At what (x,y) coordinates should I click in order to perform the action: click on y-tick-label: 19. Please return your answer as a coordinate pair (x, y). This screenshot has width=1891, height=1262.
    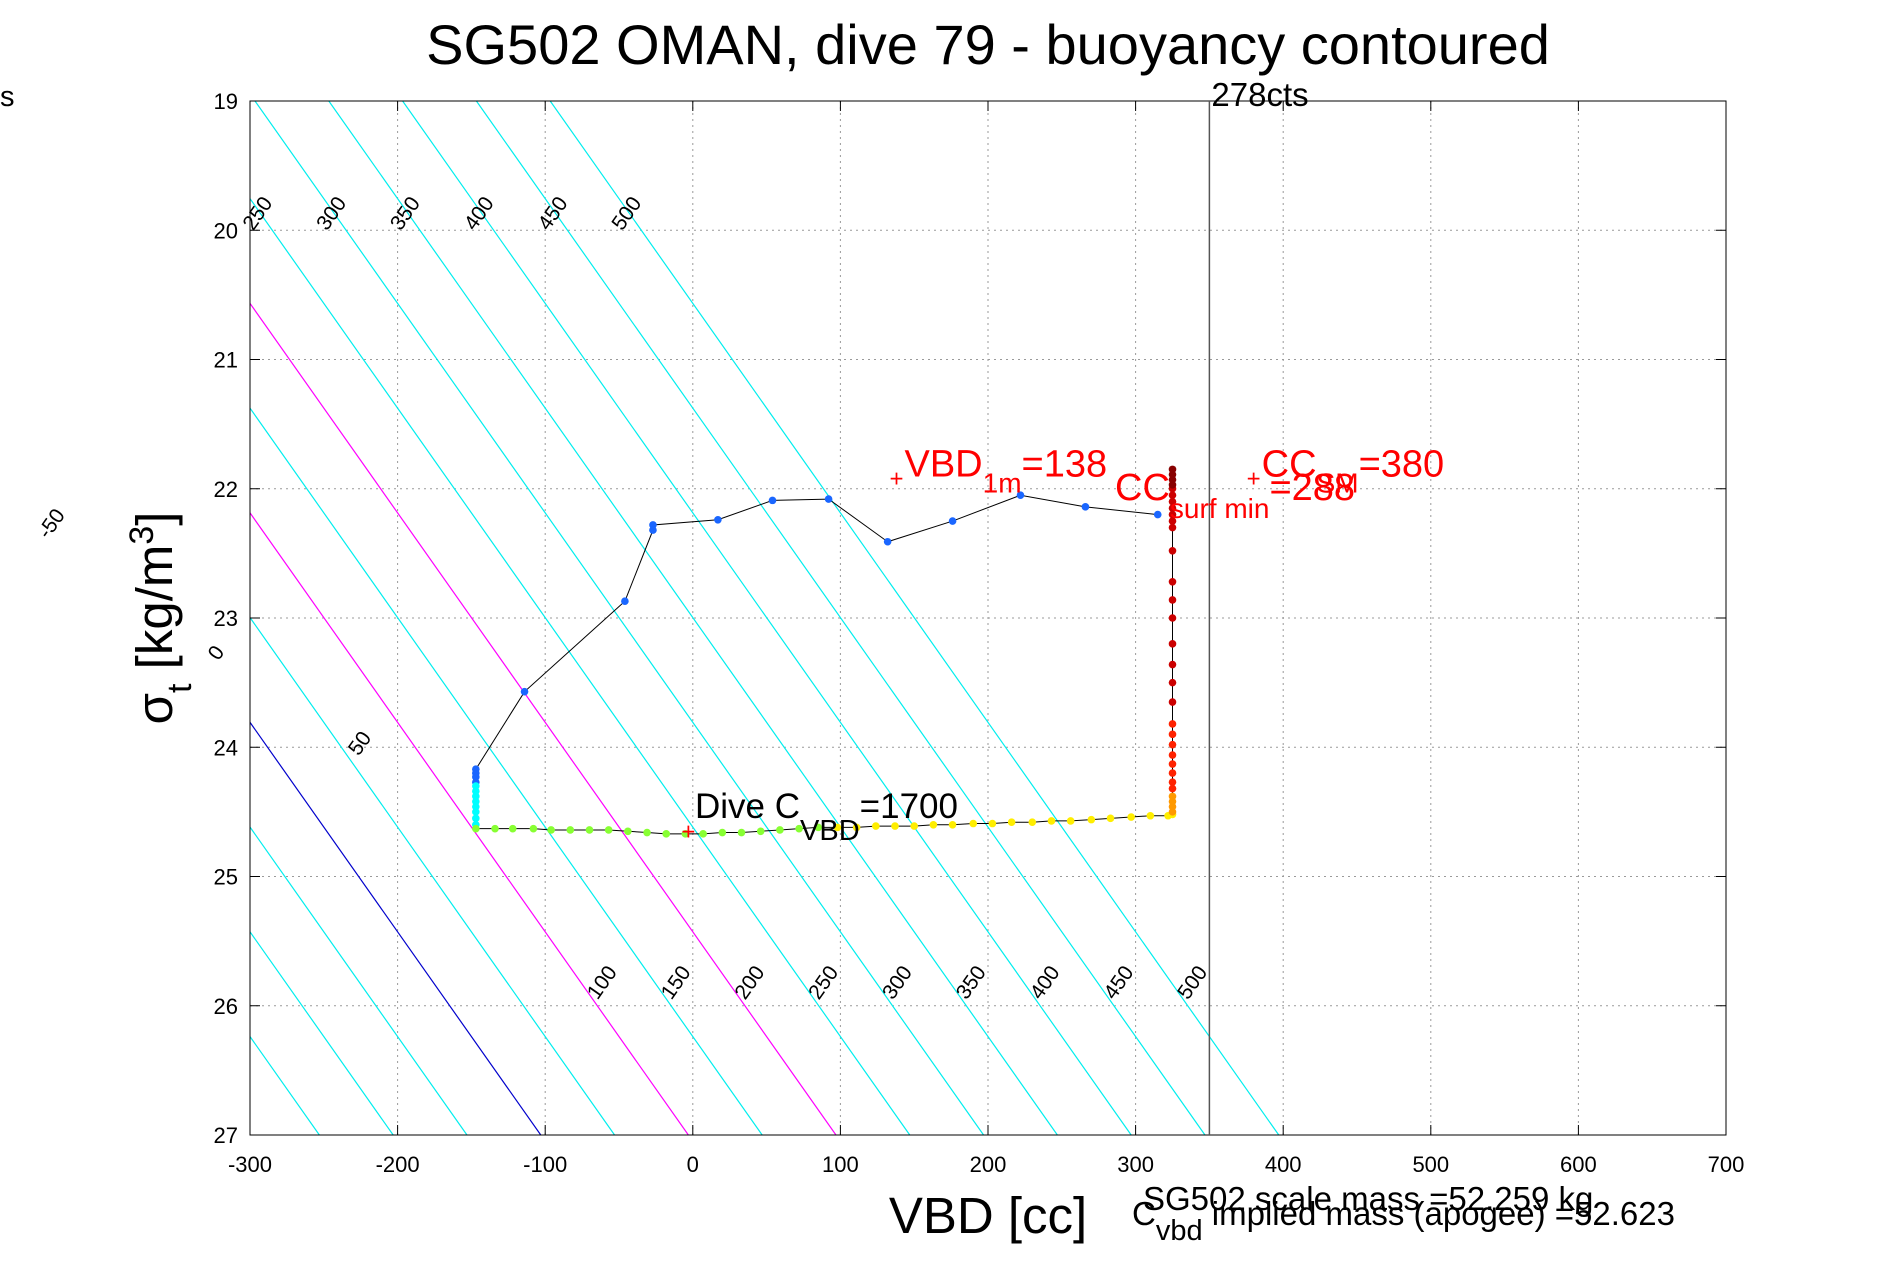
    Looking at the image, I should click on (226, 101).